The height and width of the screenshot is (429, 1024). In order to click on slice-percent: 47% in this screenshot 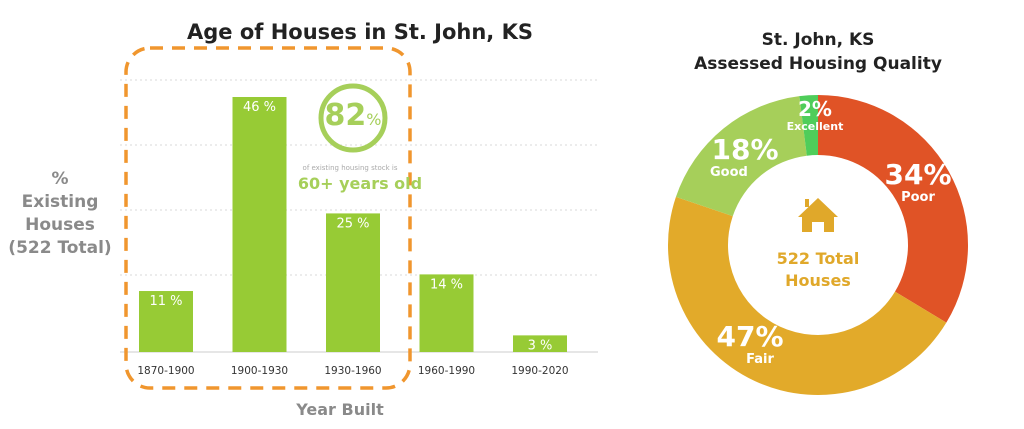, I will do `click(750, 336)`.